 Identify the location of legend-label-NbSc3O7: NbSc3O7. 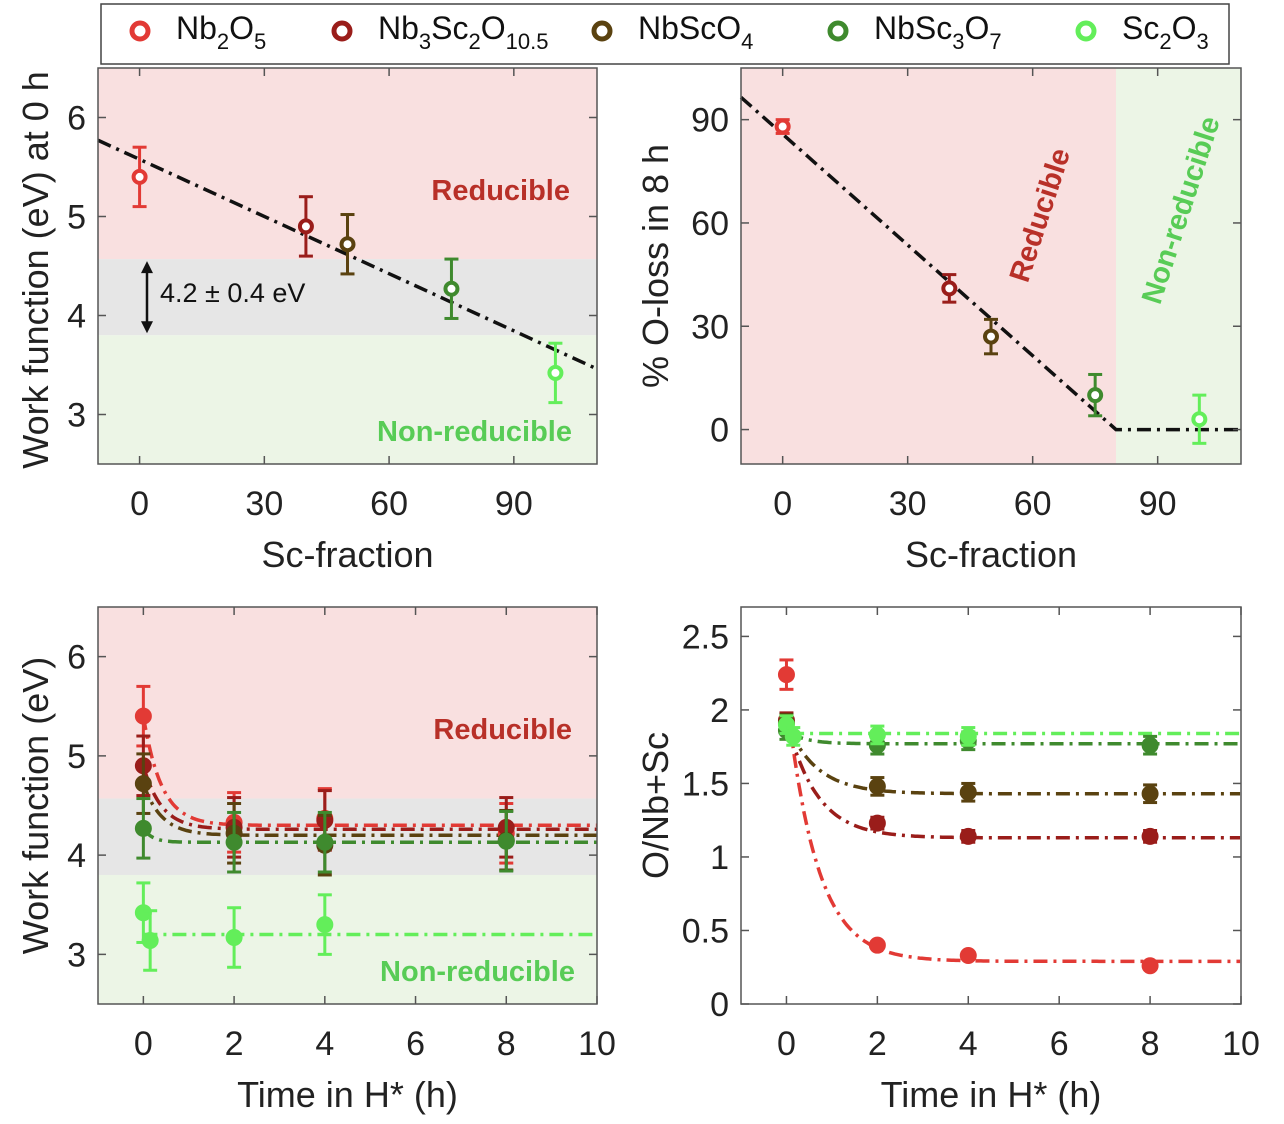
(938, 32).